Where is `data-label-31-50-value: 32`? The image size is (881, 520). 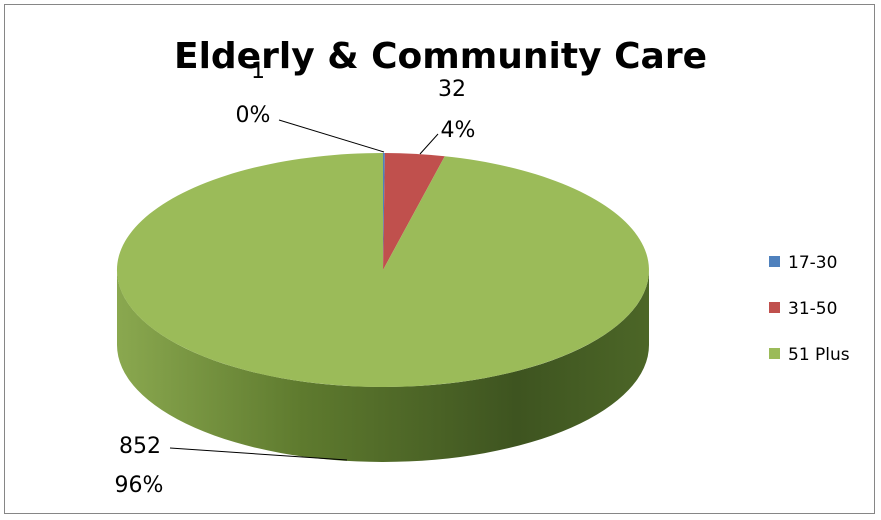
data-label-31-50-value: 32 is located at coordinates (452, 89).